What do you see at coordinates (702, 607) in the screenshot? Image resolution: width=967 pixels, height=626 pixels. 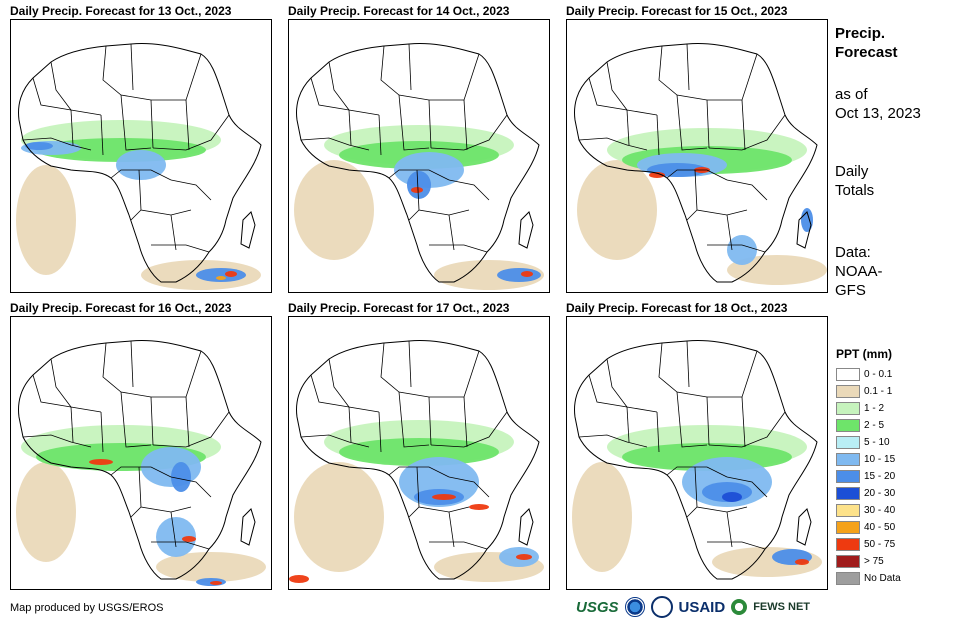 I see `usaid-logo: USAID` at bounding box center [702, 607].